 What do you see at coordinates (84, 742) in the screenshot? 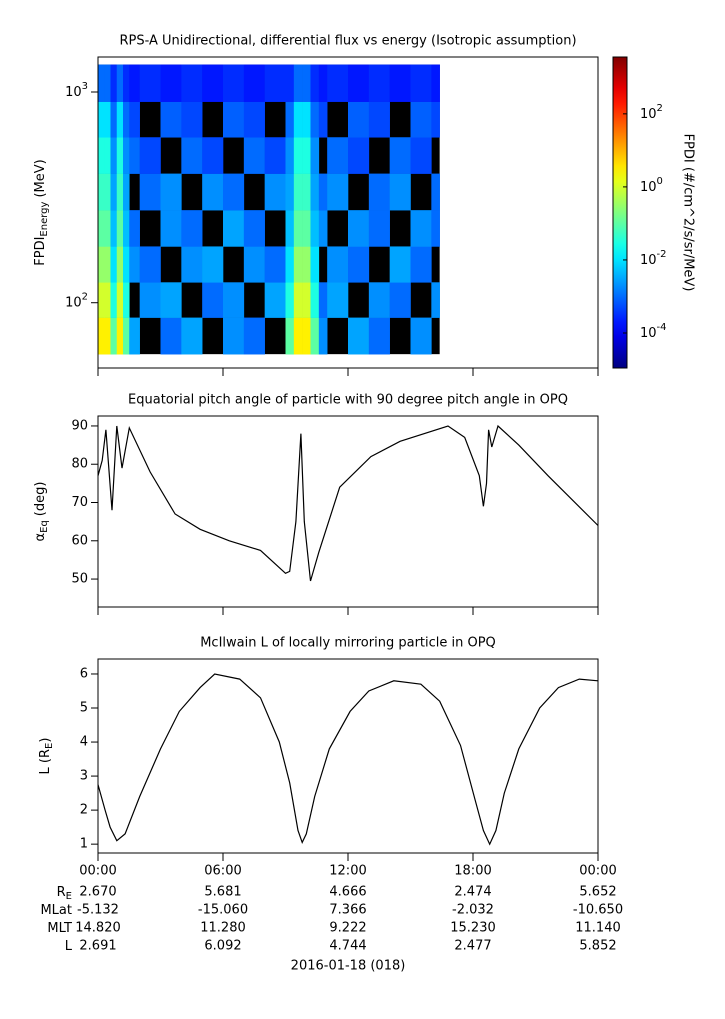
I see `y-tick-label: 4` at bounding box center [84, 742].